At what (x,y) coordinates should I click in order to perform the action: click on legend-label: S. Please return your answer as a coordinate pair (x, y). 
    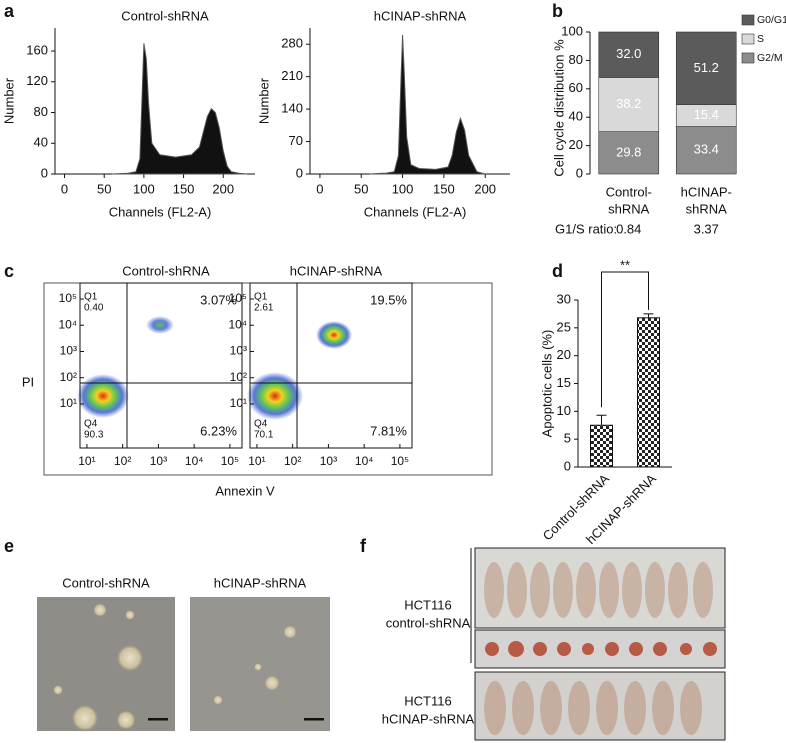
    Looking at the image, I should click on (760, 39).